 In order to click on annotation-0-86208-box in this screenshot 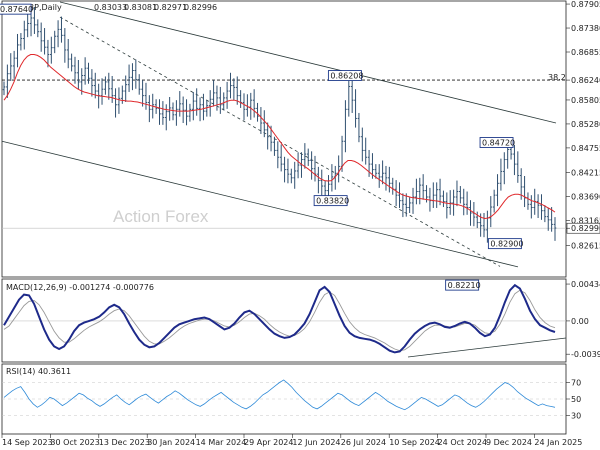, I will do `click(344, 76)`.